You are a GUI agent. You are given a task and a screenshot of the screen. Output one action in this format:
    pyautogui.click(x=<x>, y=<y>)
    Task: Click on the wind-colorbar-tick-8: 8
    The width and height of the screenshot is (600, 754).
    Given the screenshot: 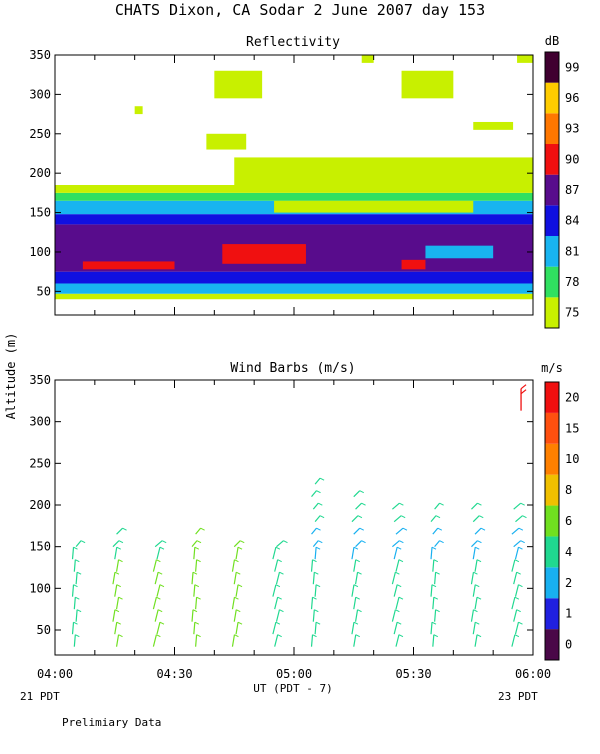 What is the action you would take?
    pyautogui.click(x=568, y=490)
    